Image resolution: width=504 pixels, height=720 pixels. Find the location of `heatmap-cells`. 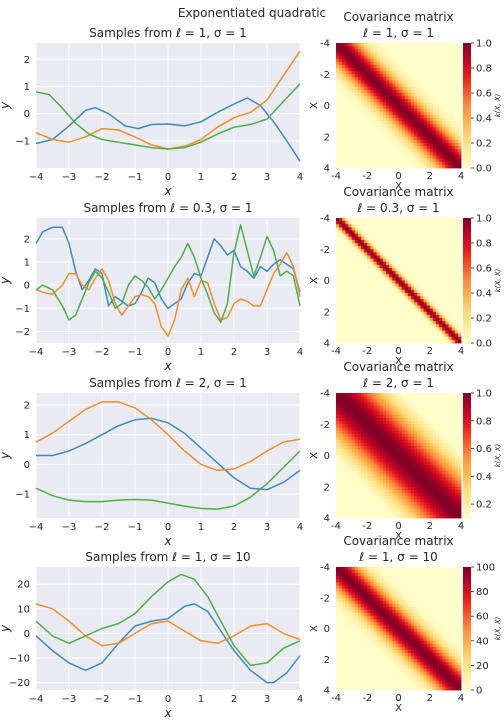

heatmap-cells is located at coordinates (399, 456).